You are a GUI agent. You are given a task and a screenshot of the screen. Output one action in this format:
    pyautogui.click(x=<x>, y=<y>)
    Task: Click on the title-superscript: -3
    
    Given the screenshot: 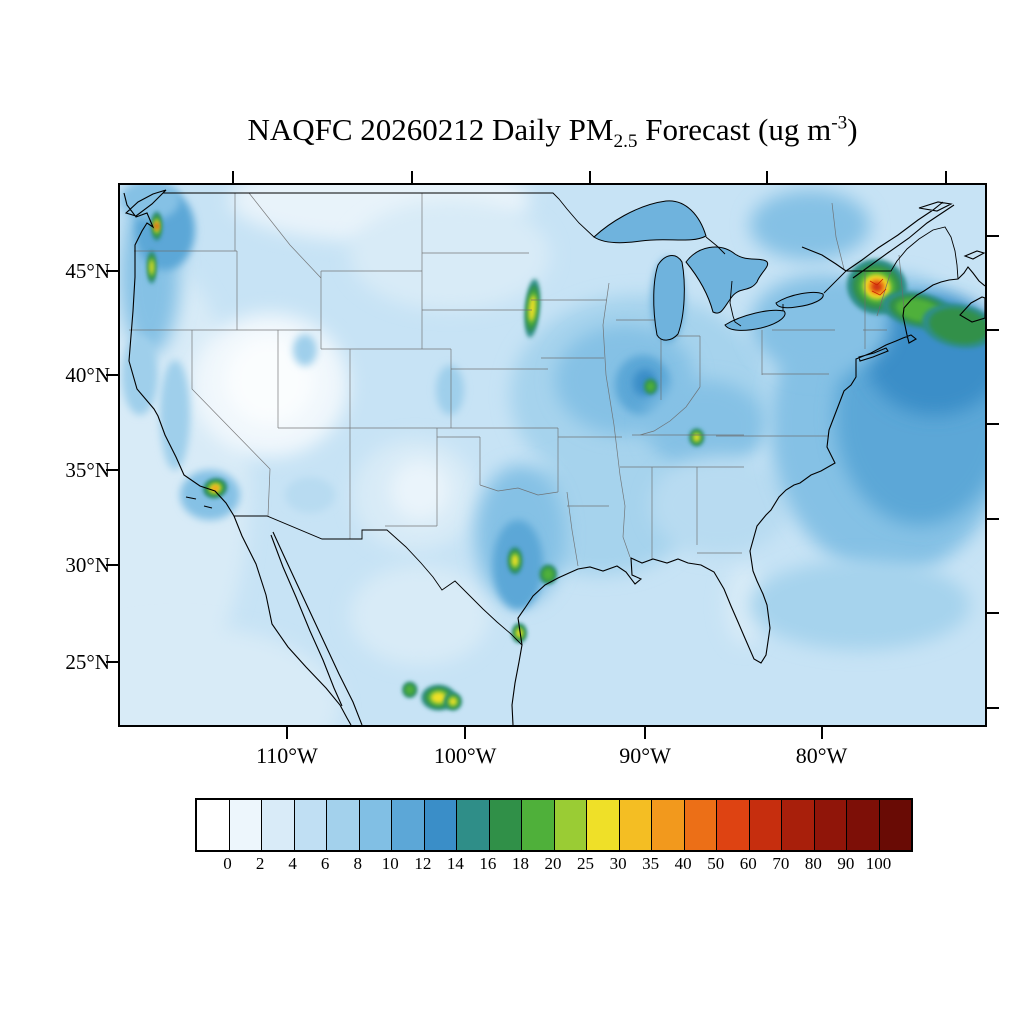 What is the action you would take?
    pyautogui.click(x=839, y=123)
    